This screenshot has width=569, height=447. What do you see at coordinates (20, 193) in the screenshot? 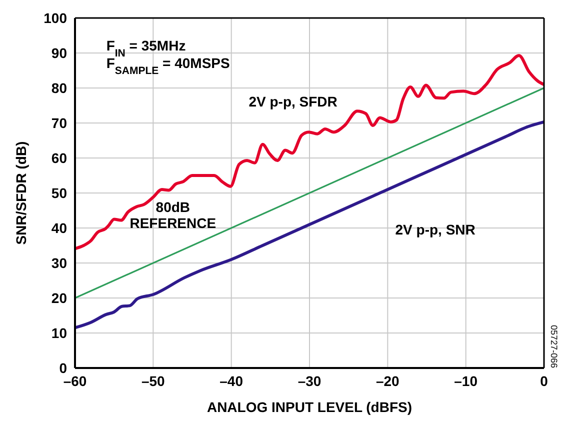
I see `y-axis-title: SNR/SFDR (dB)` at bounding box center [20, 193].